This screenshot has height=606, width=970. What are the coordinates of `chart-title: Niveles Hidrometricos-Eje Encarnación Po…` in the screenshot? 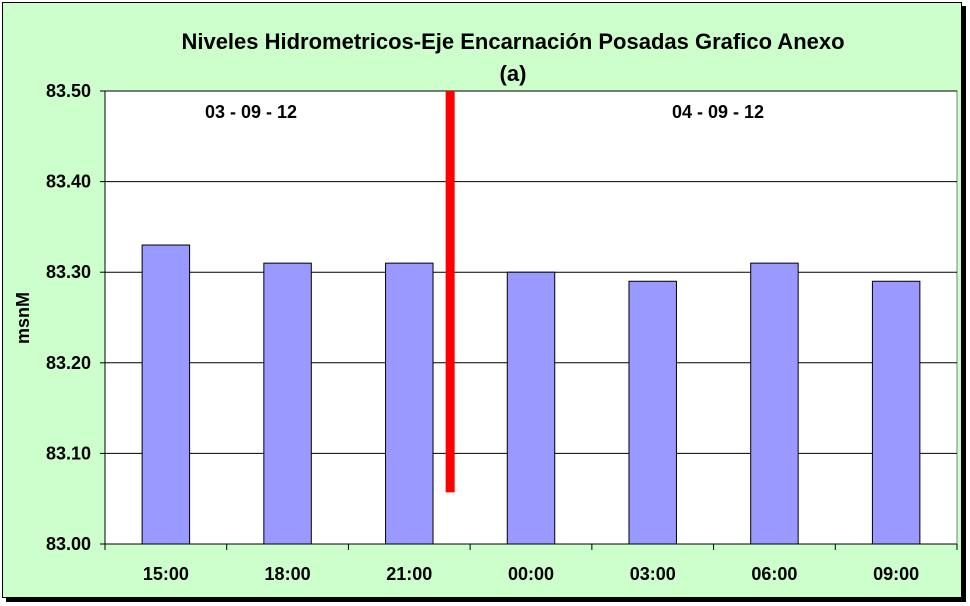 It's located at (512, 41).